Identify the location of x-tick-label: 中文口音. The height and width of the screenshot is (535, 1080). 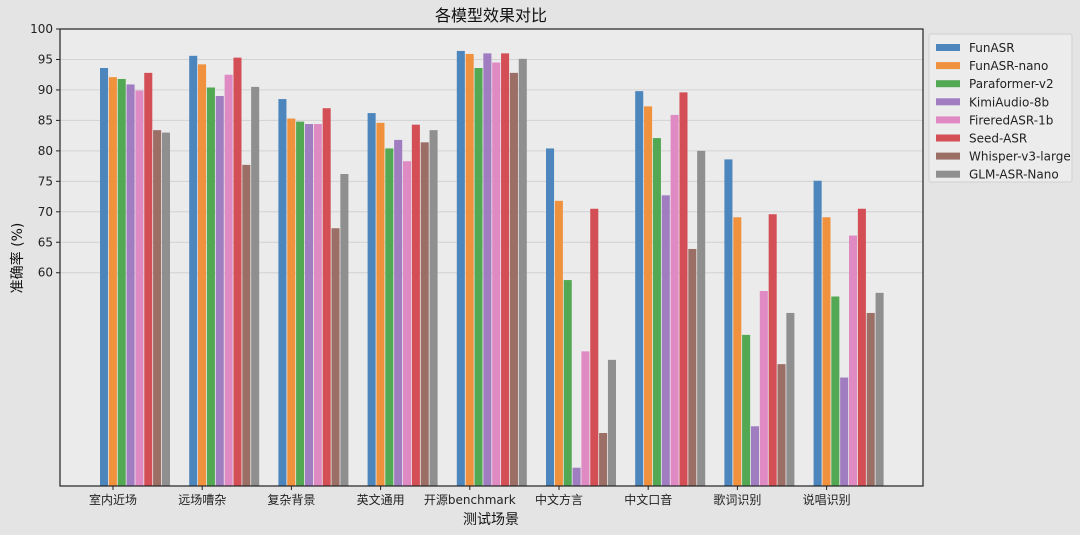
(648, 499).